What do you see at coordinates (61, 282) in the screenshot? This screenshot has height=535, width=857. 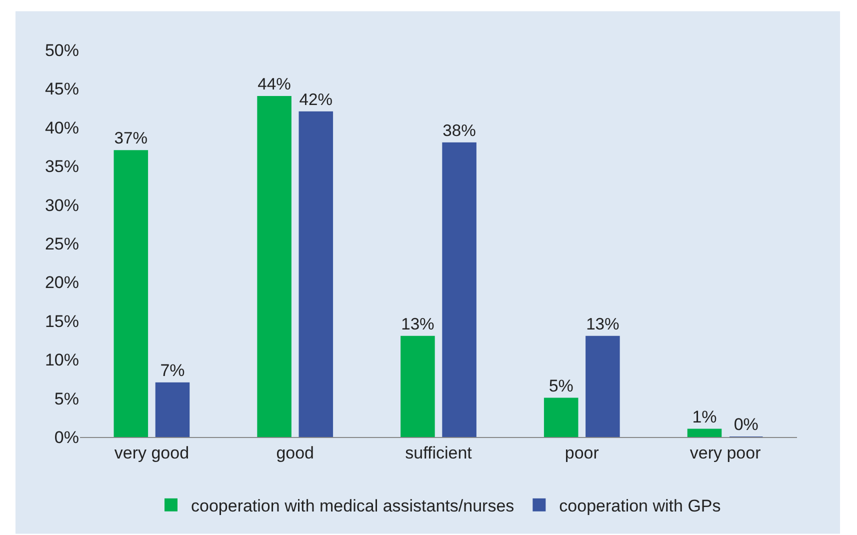 I see `y-tick-label: 20%` at bounding box center [61, 282].